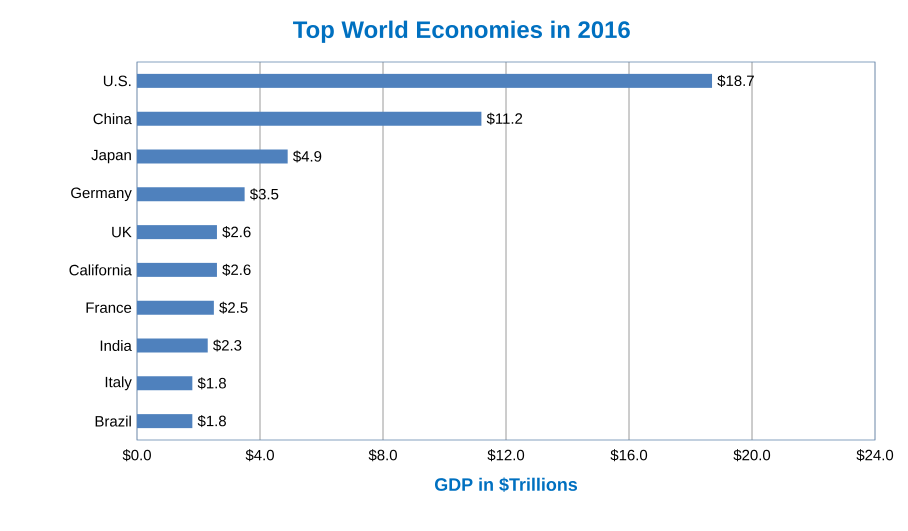  What do you see at coordinates (113, 421) in the screenshot?
I see `y-tick-label: Brazil` at bounding box center [113, 421].